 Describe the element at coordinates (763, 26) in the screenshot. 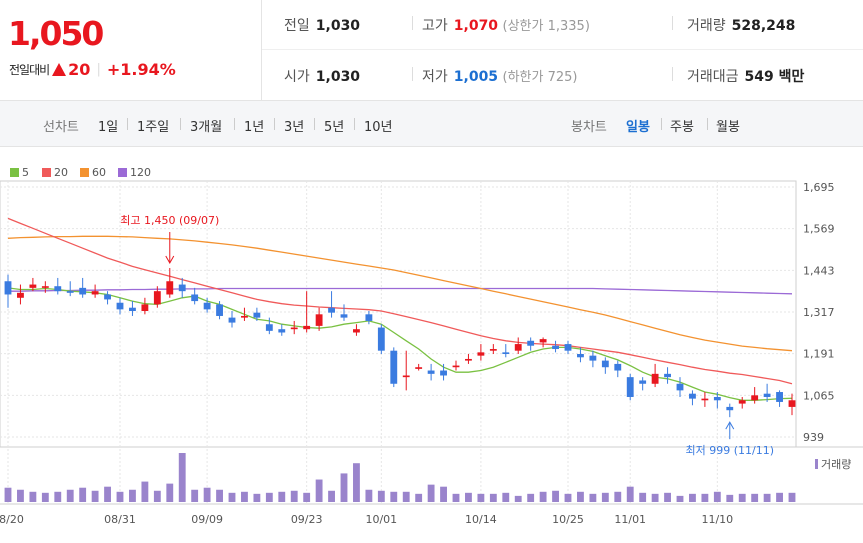

I see `volume-value: 528,248` at that location.